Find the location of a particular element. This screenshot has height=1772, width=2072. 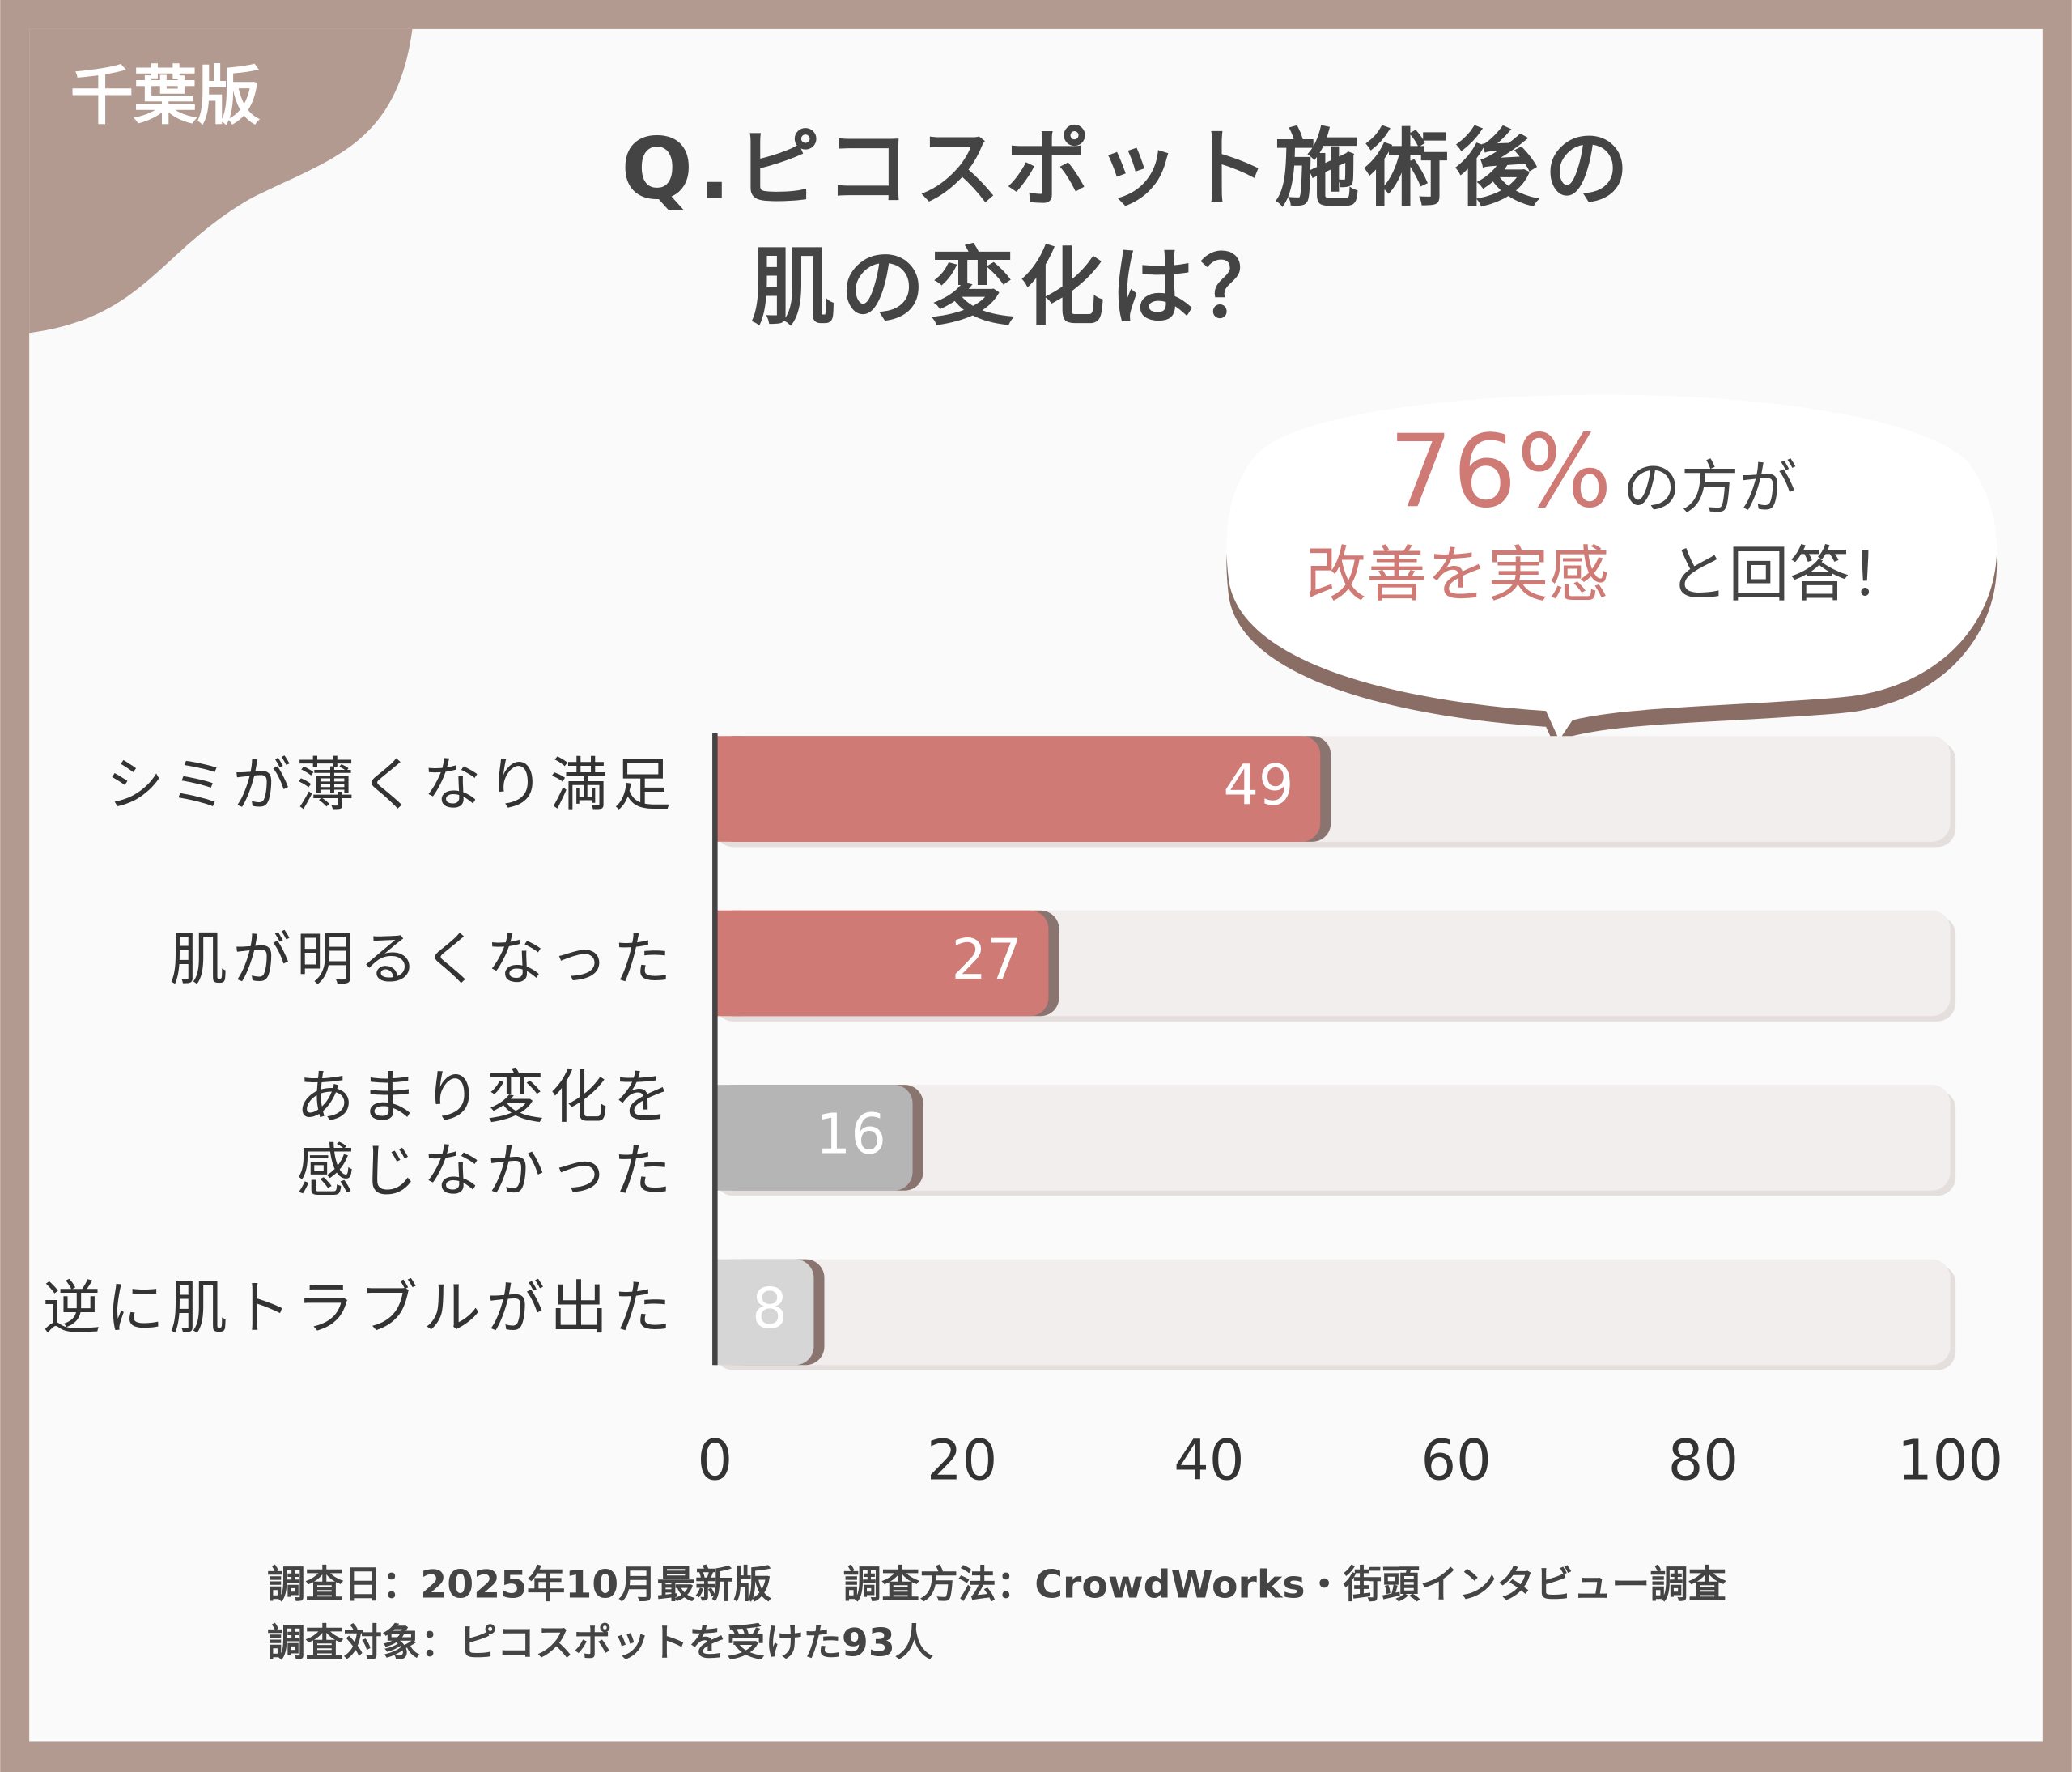

x-tick-label: 40 is located at coordinates (1209, 1462).